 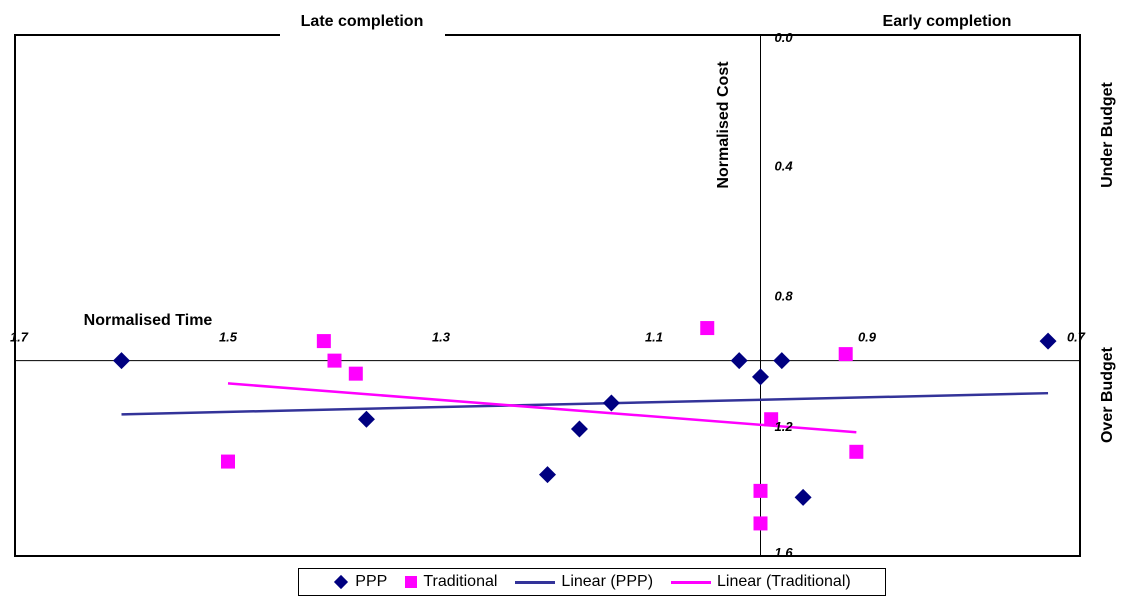 What do you see at coordinates (784, 426) in the screenshot?
I see `y-tick-label: 1.2` at bounding box center [784, 426].